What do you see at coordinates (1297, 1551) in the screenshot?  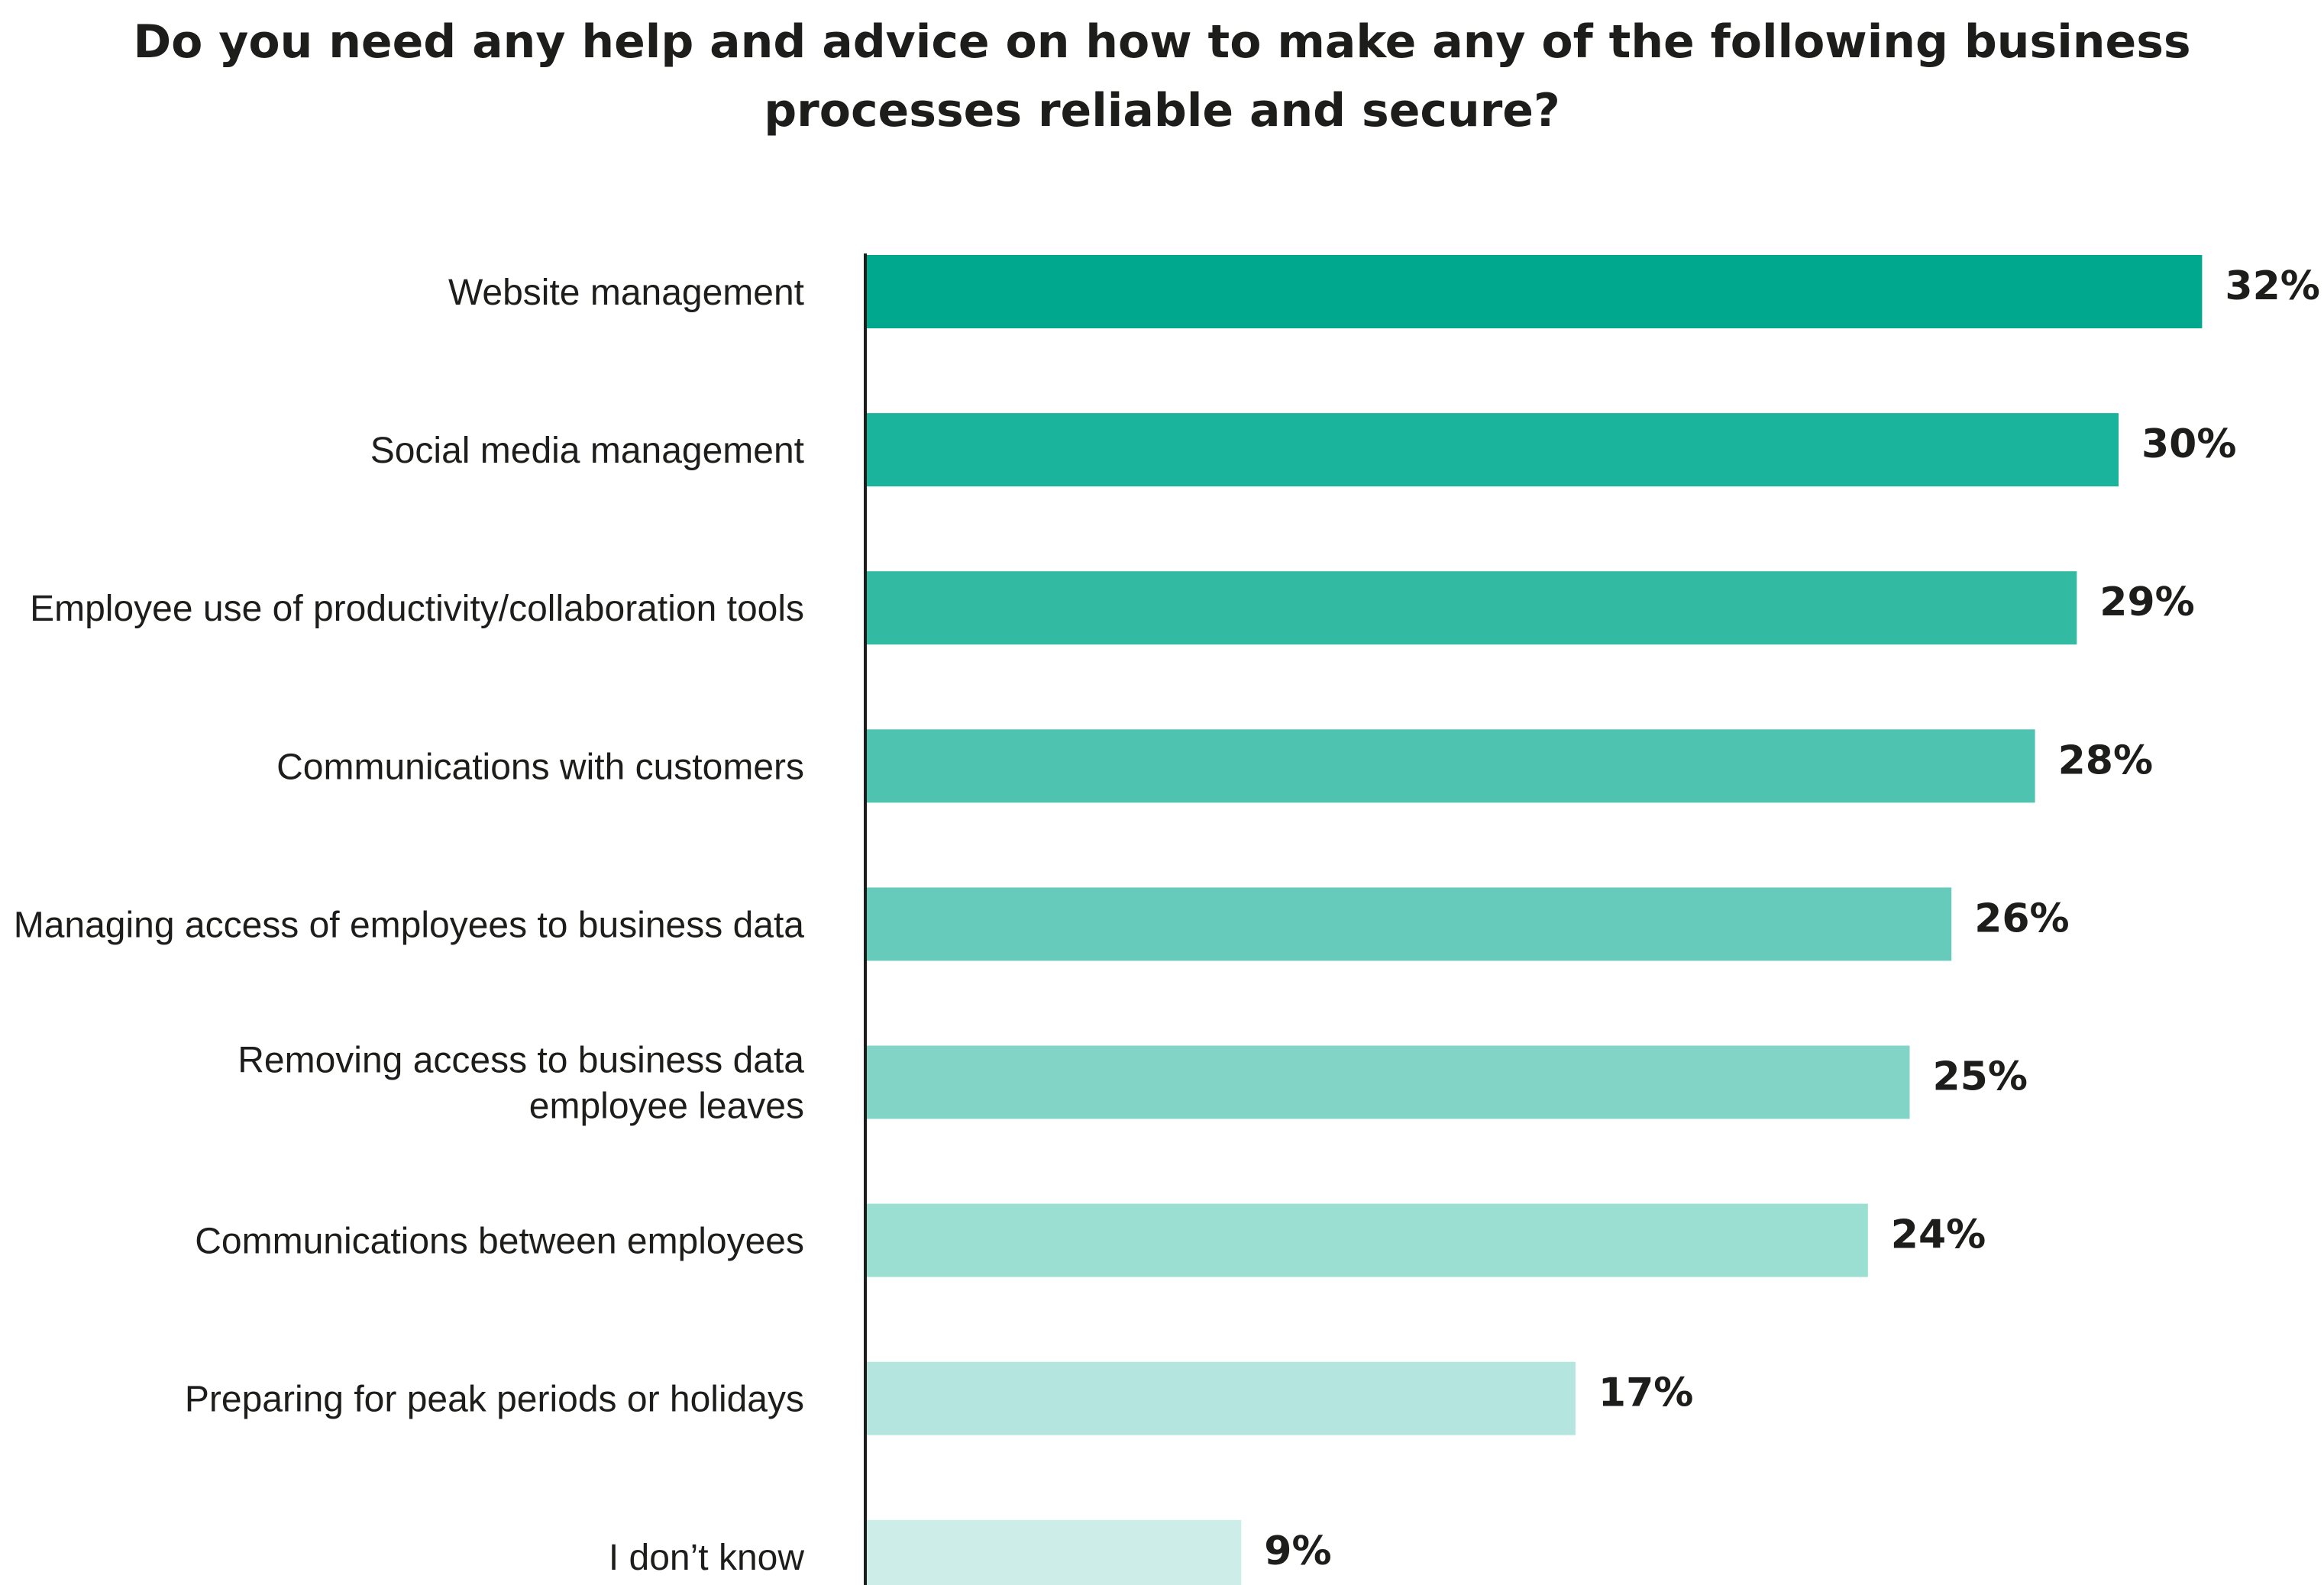 I see `value-label: 9%` at bounding box center [1297, 1551].